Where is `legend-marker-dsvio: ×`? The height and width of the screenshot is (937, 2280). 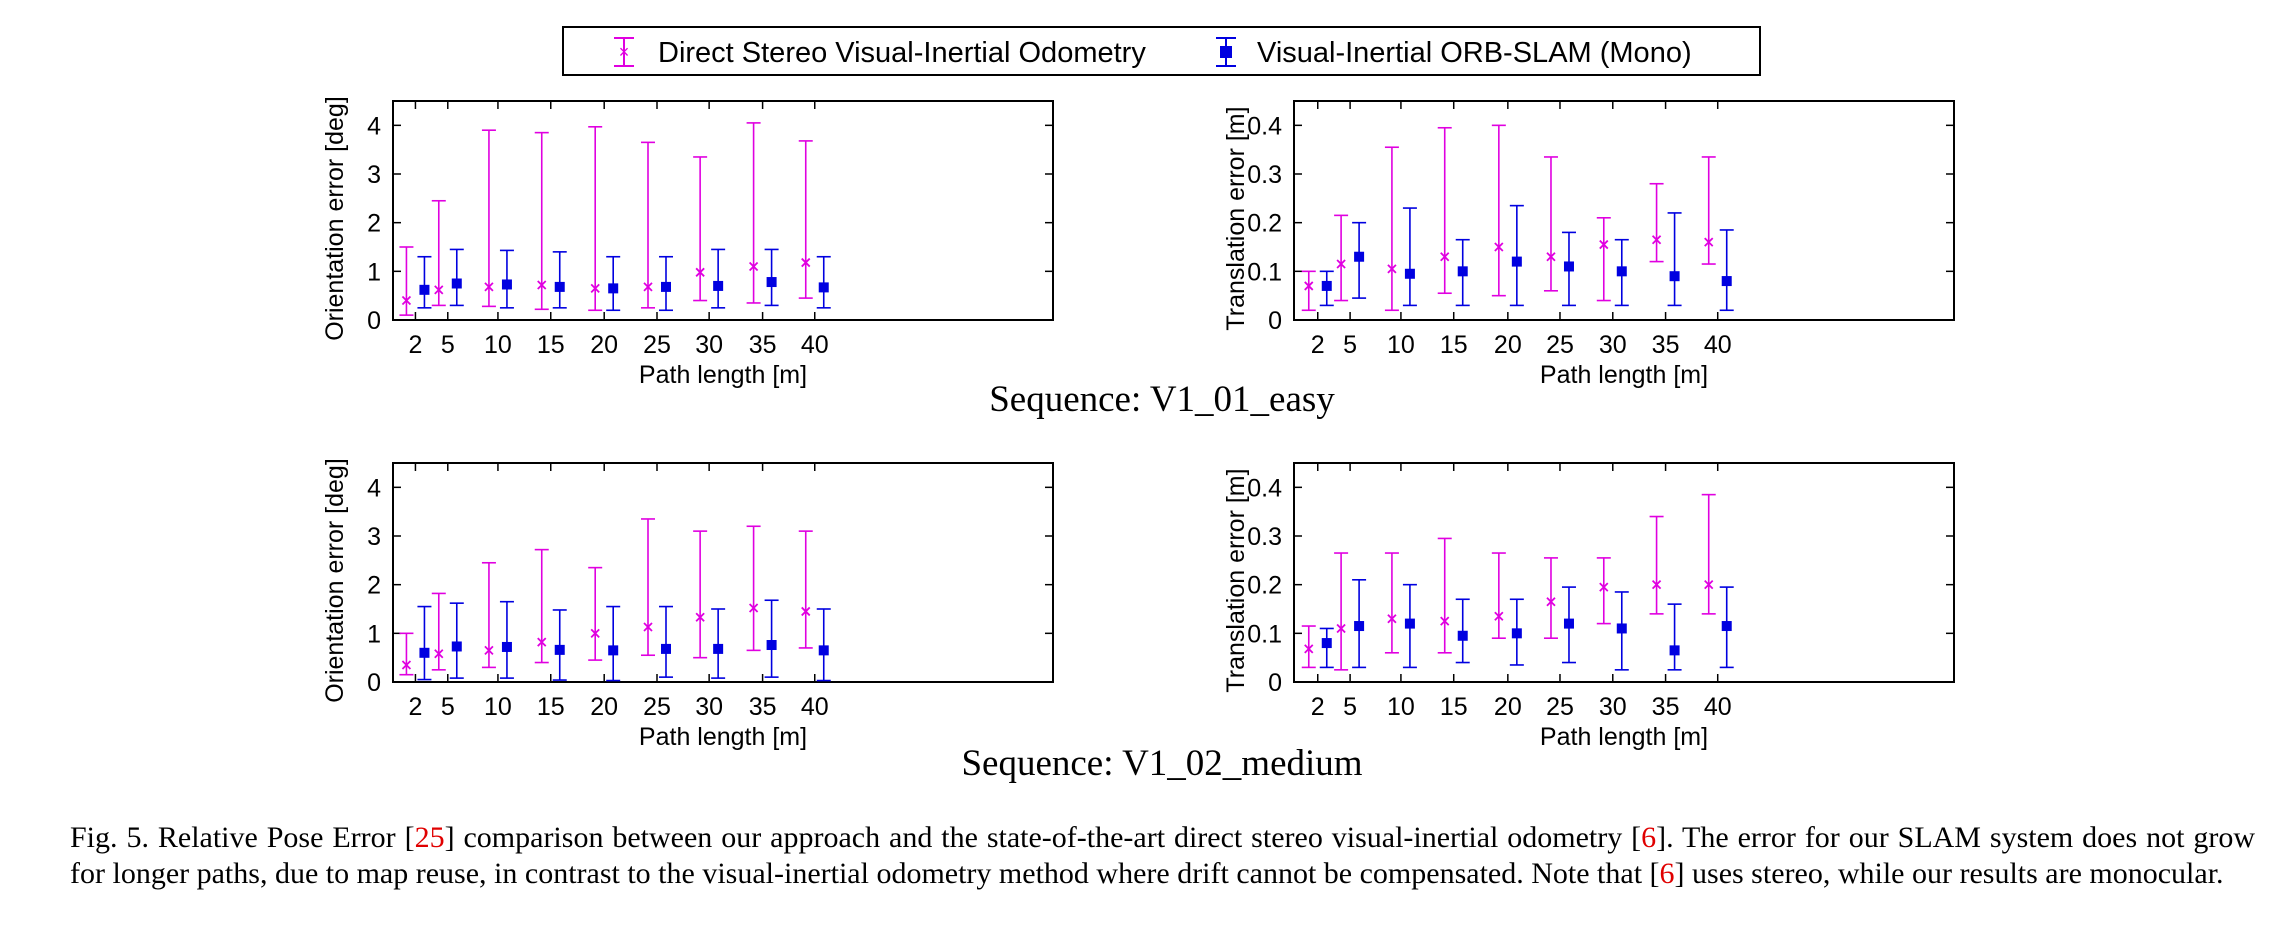
legend-marker-dsvio: × is located at coordinates (624, 52).